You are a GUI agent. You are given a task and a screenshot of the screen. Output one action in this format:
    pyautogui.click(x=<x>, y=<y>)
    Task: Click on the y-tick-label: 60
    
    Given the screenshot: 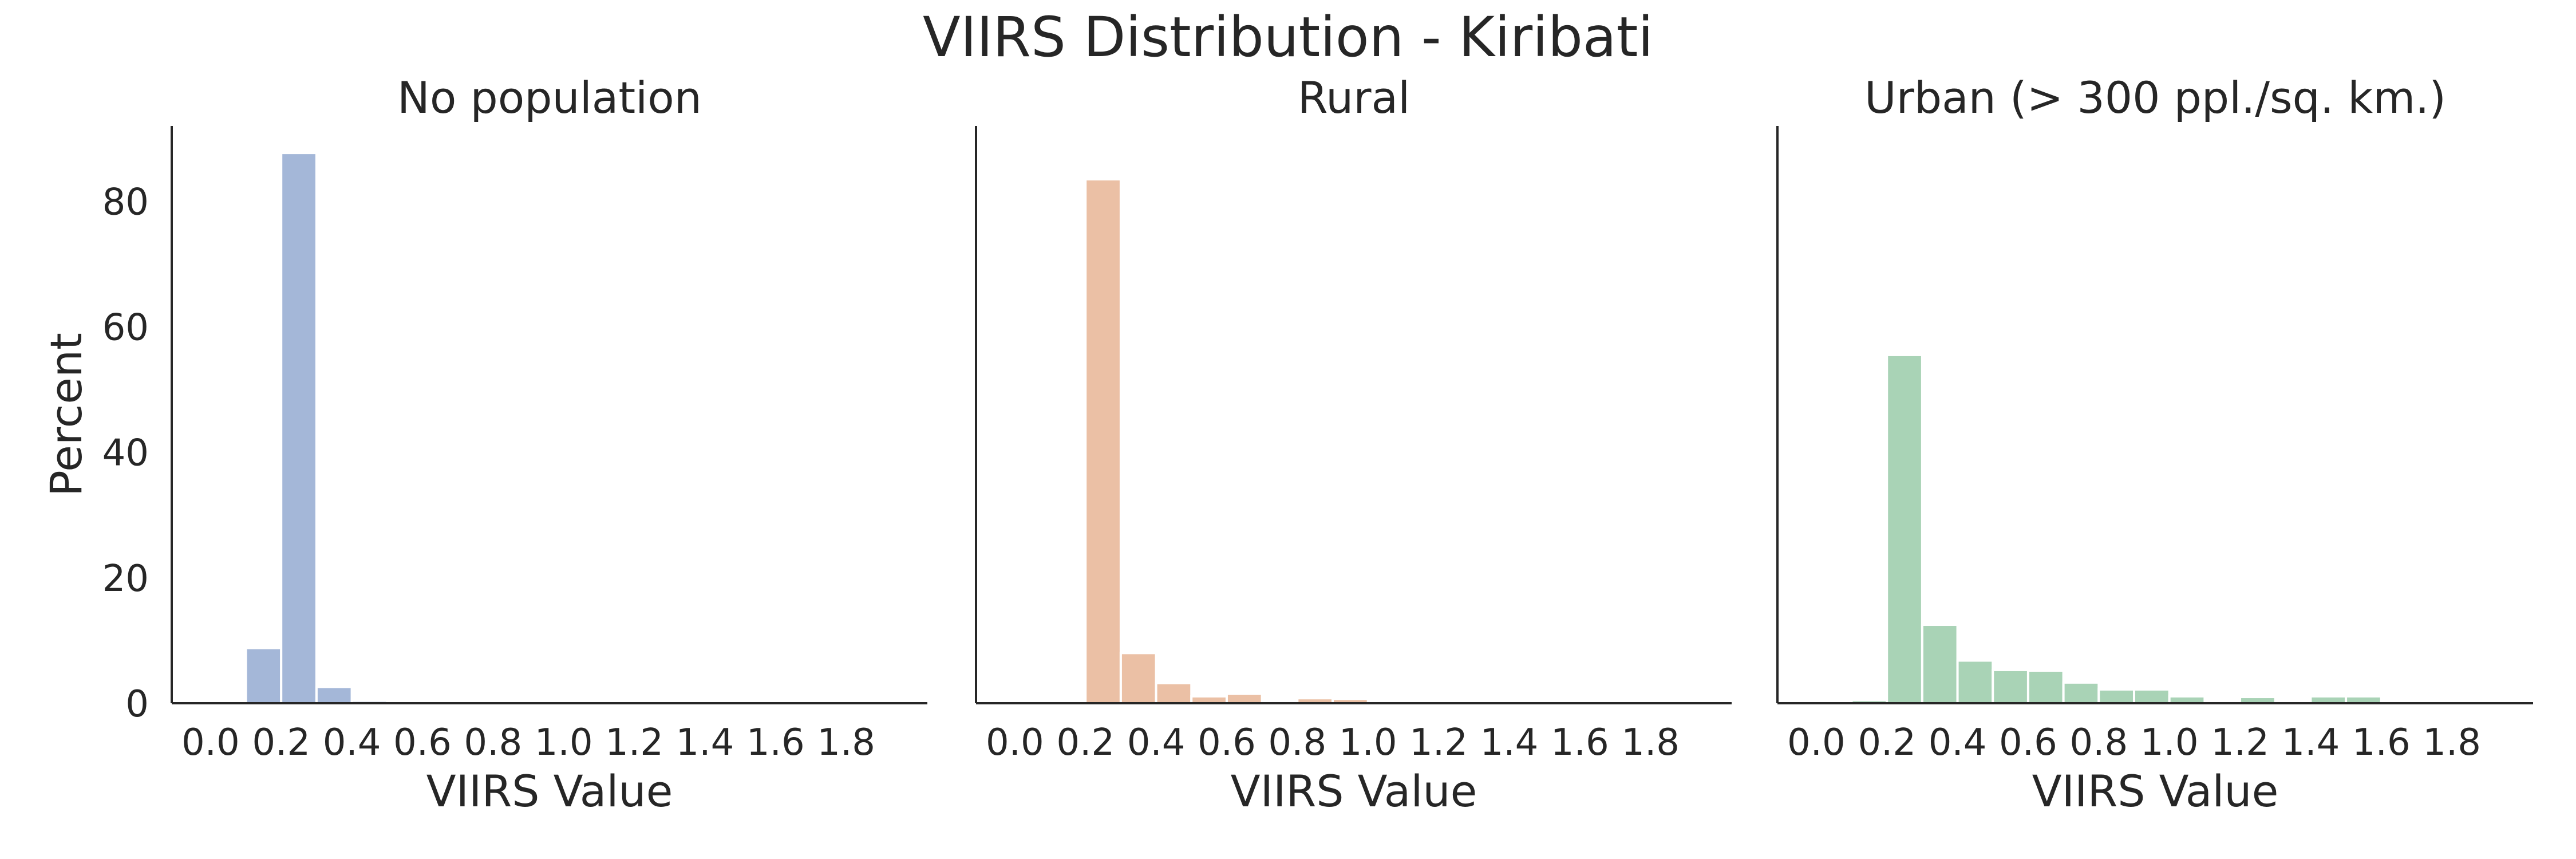 What is the action you would take?
    pyautogui.click(x=125, y=328)
    